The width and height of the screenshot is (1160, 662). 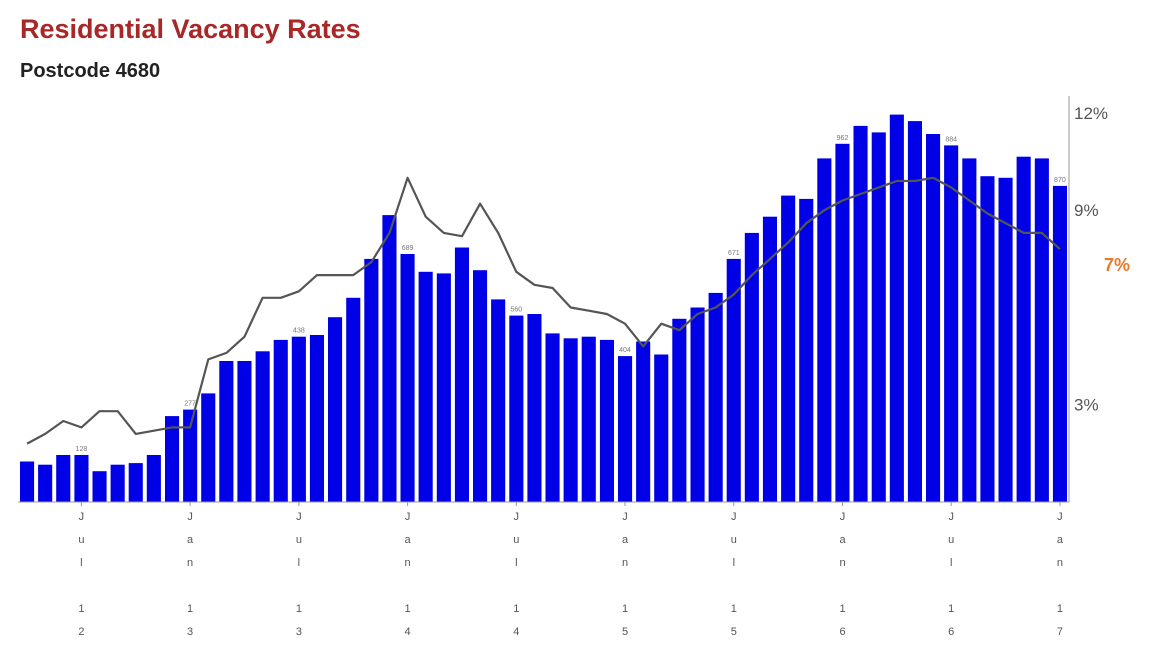 What do you see at coordinates (1091, 113) in the screenshot?
I see `y-tick-label: 12%` at bounding box center [1091, 113].